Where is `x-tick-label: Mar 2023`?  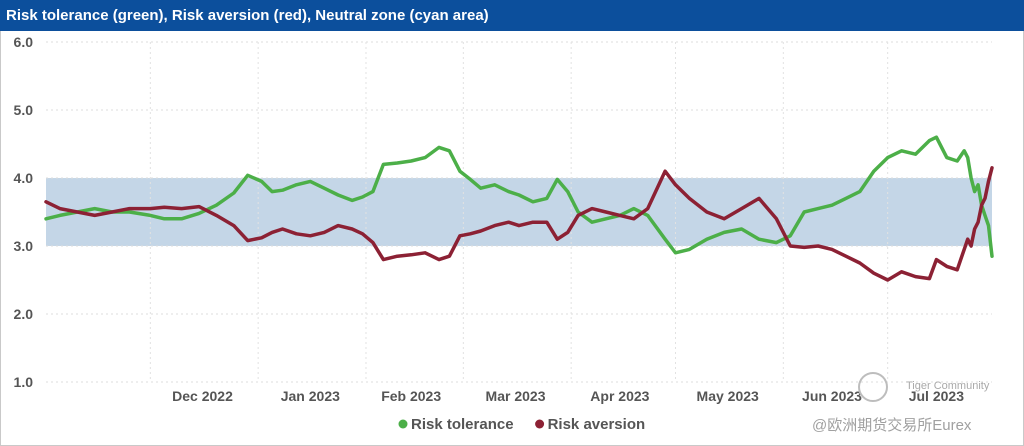 x-tick-label: Mar 2023 is located at coordinates (516, 396).